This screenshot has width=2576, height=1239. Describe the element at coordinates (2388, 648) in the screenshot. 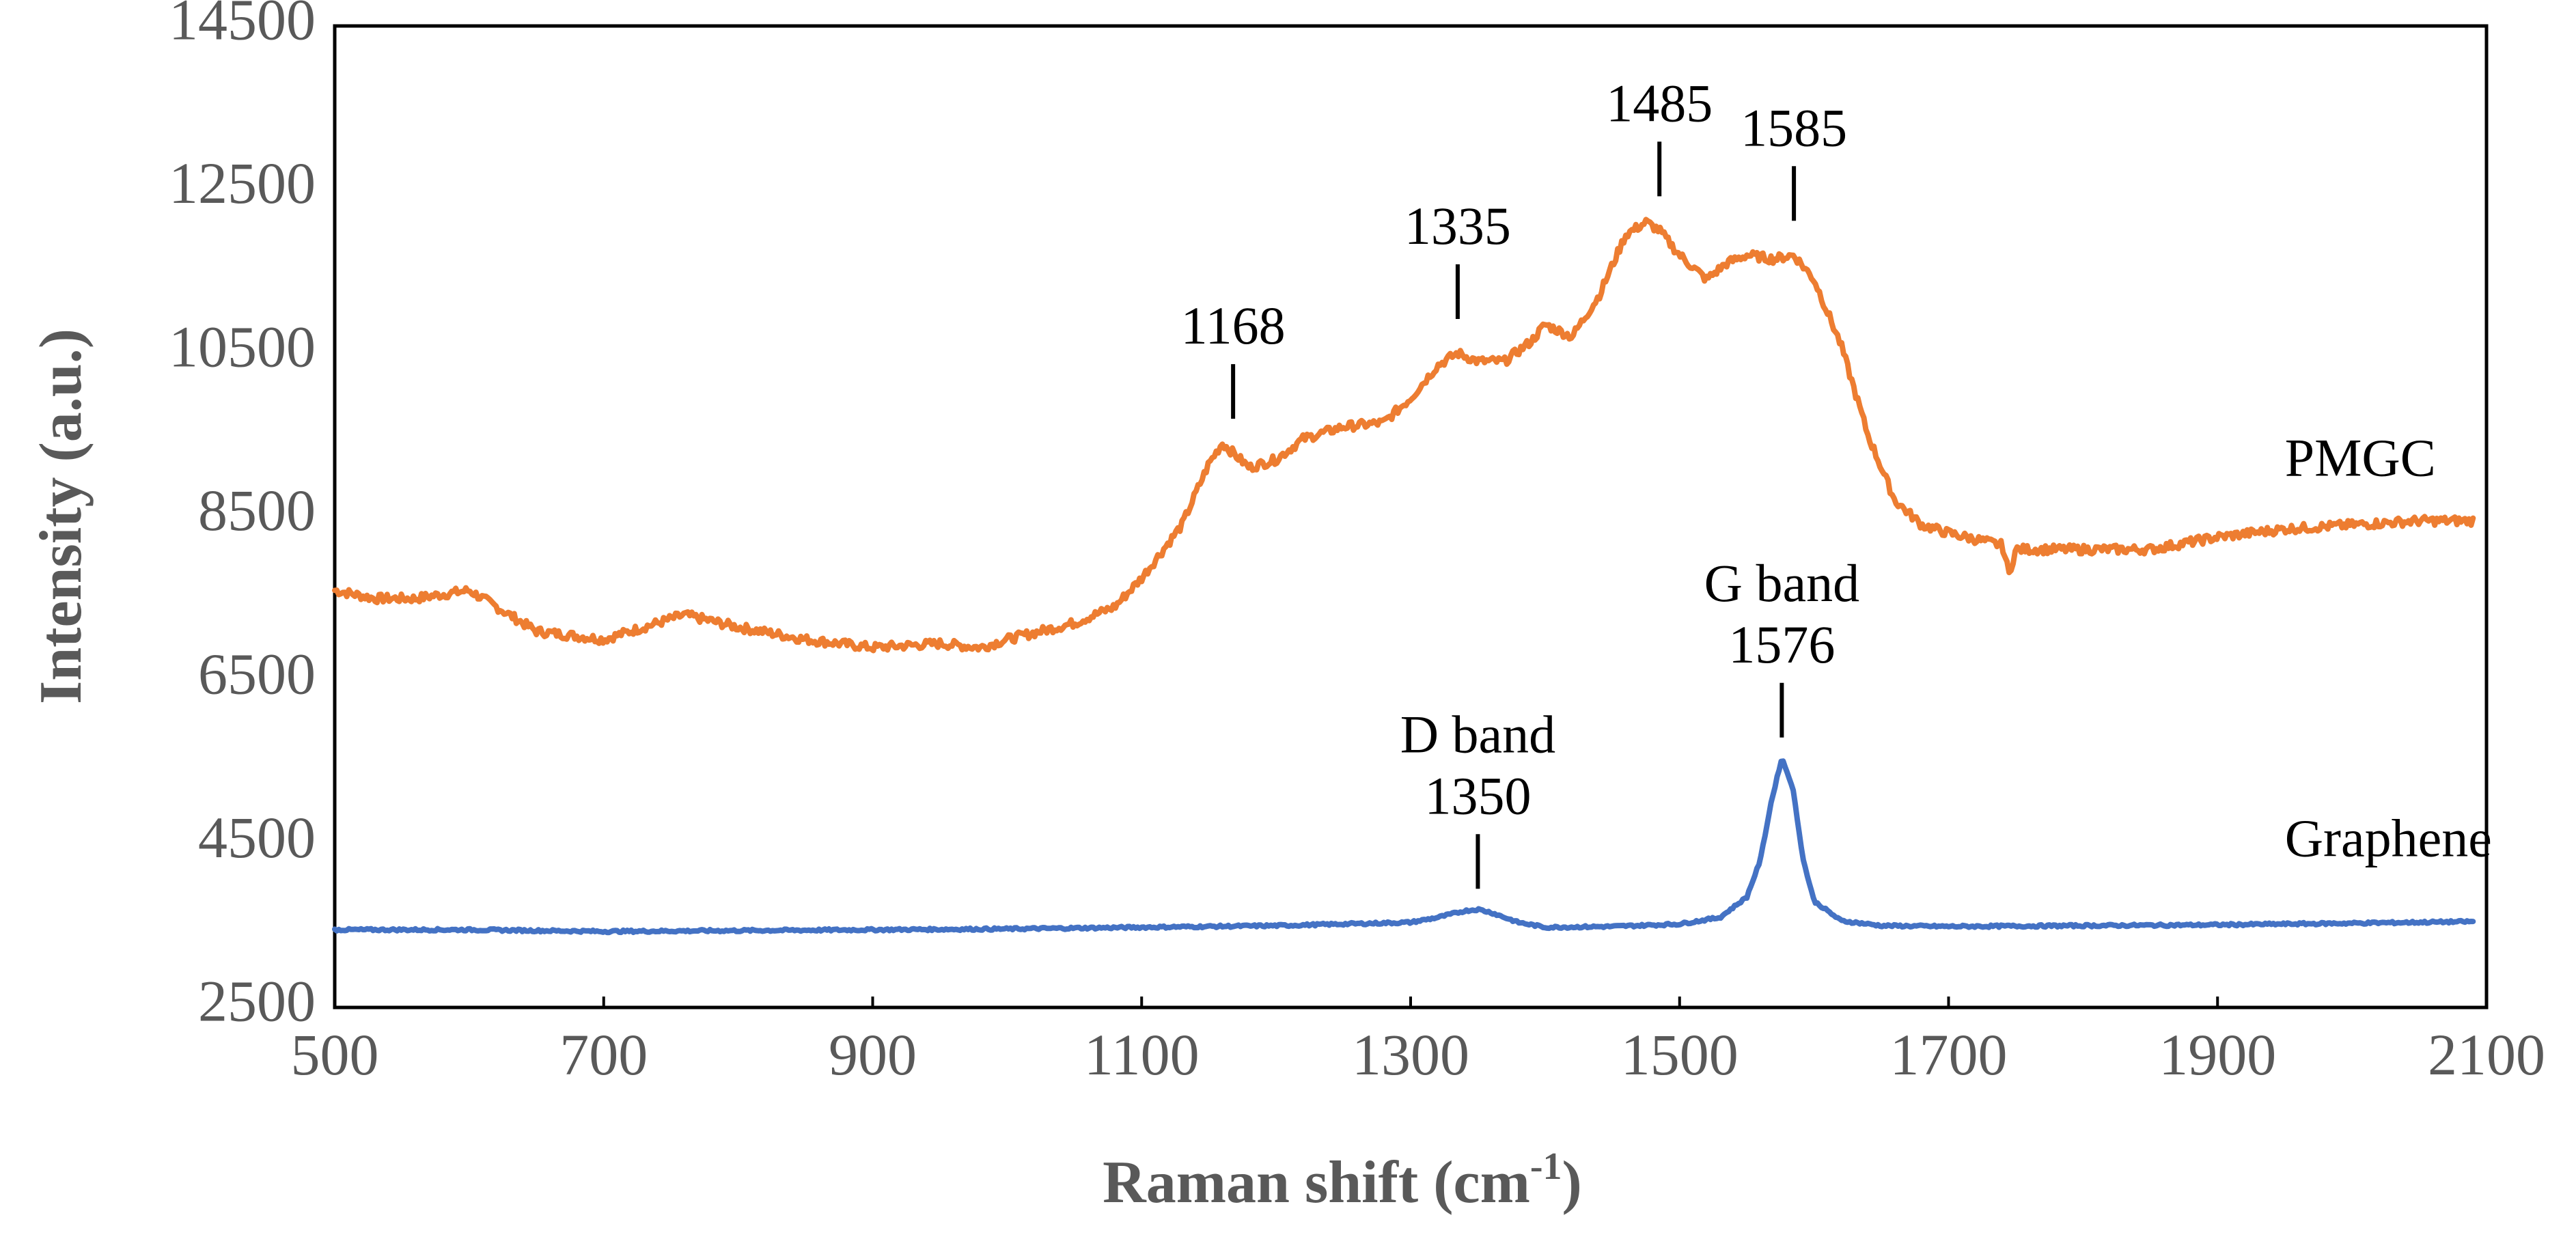

I see `series-label-layer: PMGC Graphene` at that location.